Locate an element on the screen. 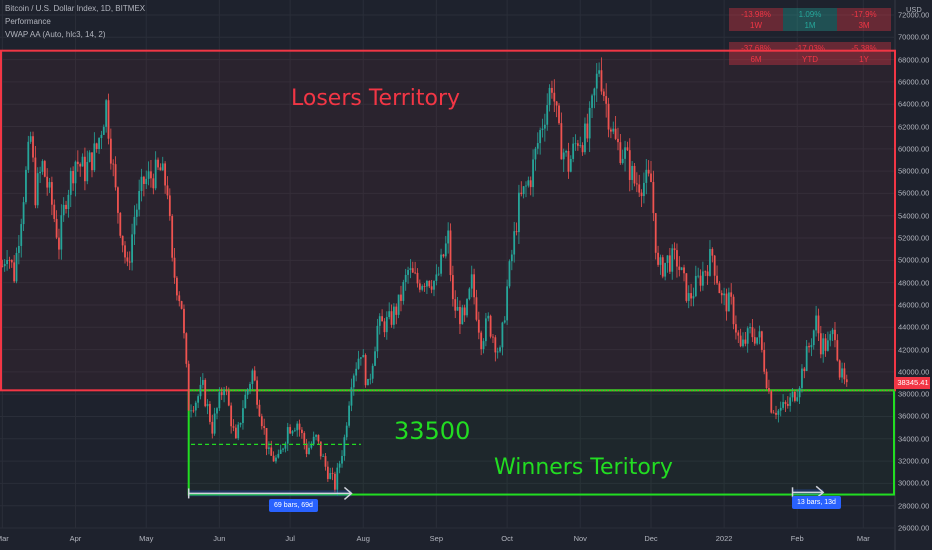 This screenshot has height=550, width=932. y-tick-label: 40000.00 is located at coordinates (914, 372).